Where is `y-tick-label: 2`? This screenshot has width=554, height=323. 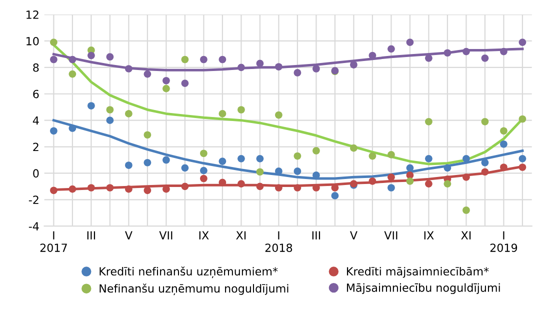 y-tick-label: 2 is located at coordinates (35, 146).